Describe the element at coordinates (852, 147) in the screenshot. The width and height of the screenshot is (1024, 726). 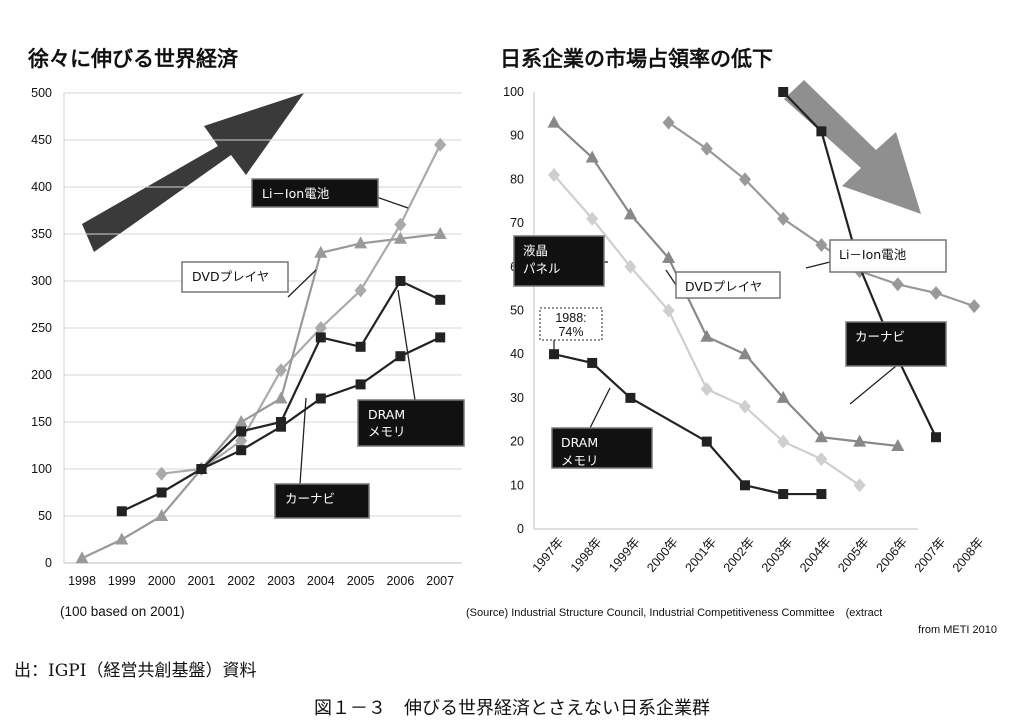
I see `falling-arrow-icon` at that location.